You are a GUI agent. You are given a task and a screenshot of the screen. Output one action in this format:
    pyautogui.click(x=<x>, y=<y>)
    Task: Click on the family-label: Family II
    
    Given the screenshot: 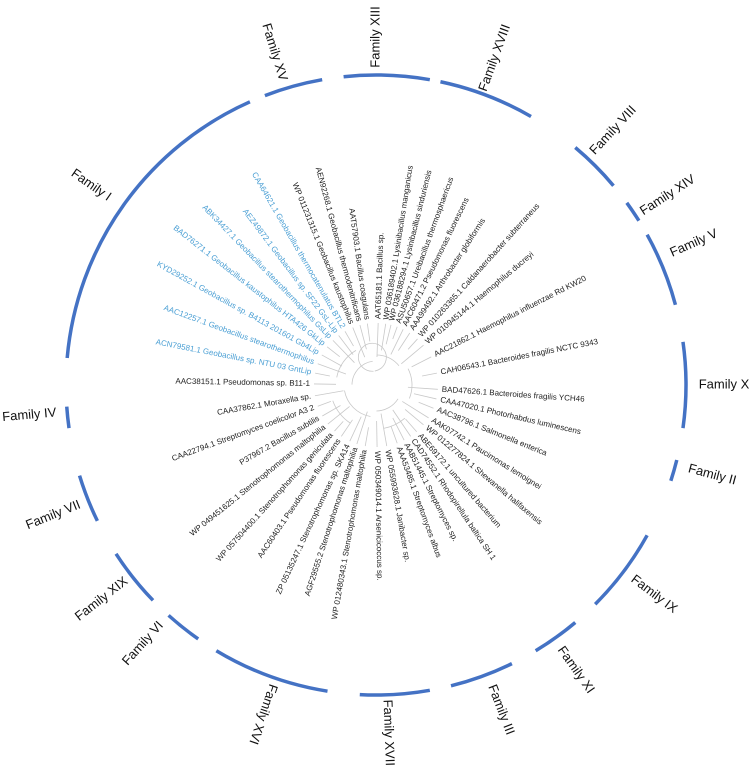 What is the action you would take?
    pyautogui.click(x=712, y=473)
    